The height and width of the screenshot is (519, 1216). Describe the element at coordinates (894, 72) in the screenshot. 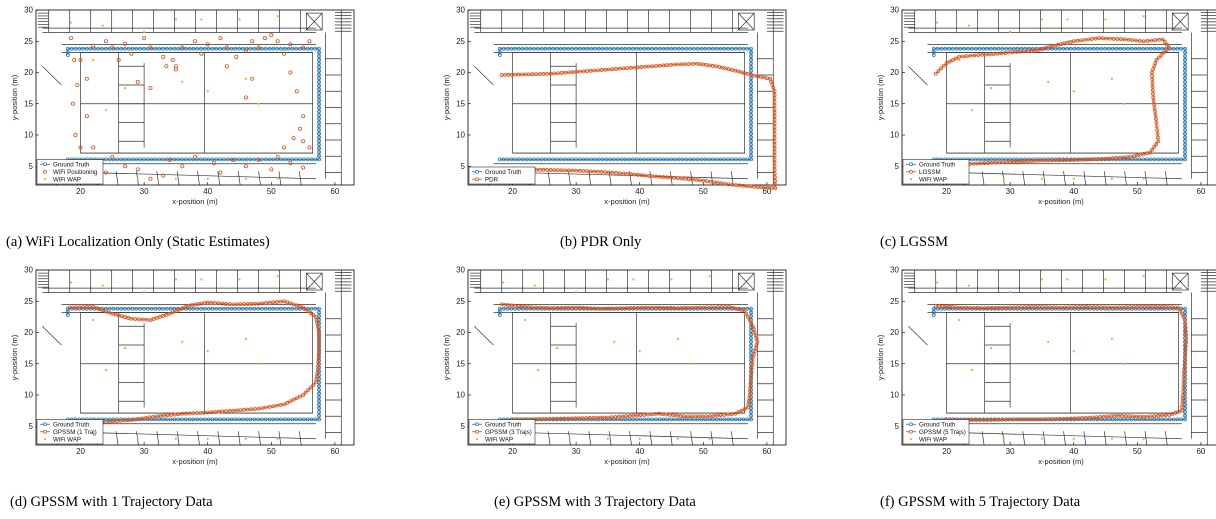

I see `y-tick-label: 20` at that location.